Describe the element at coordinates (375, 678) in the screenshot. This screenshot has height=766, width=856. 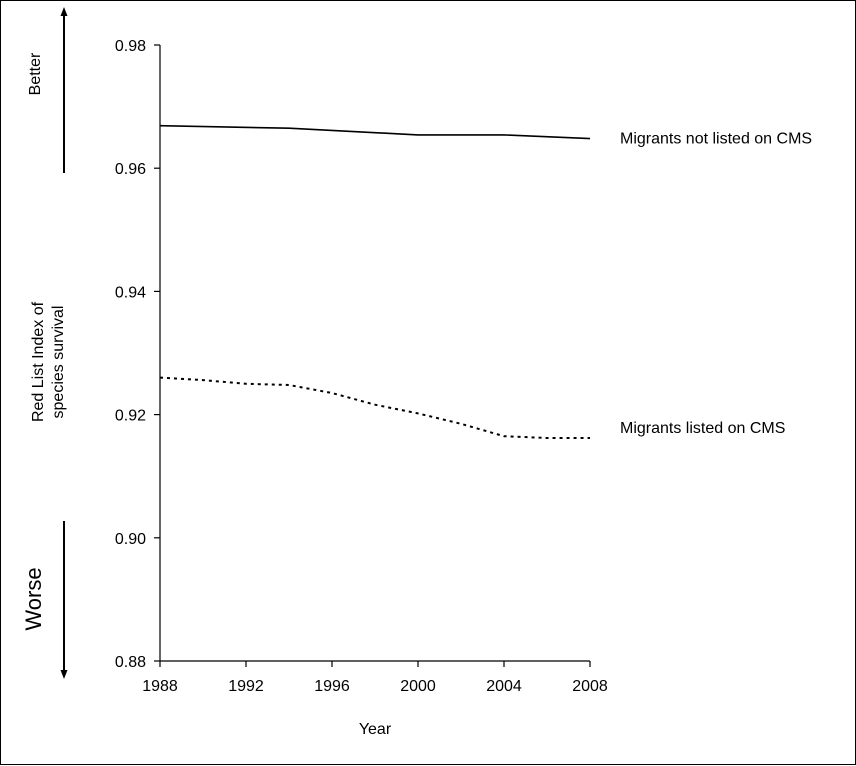
I see `x-ticks: 1988 1992 1996 2000 2004 2008` at that location.